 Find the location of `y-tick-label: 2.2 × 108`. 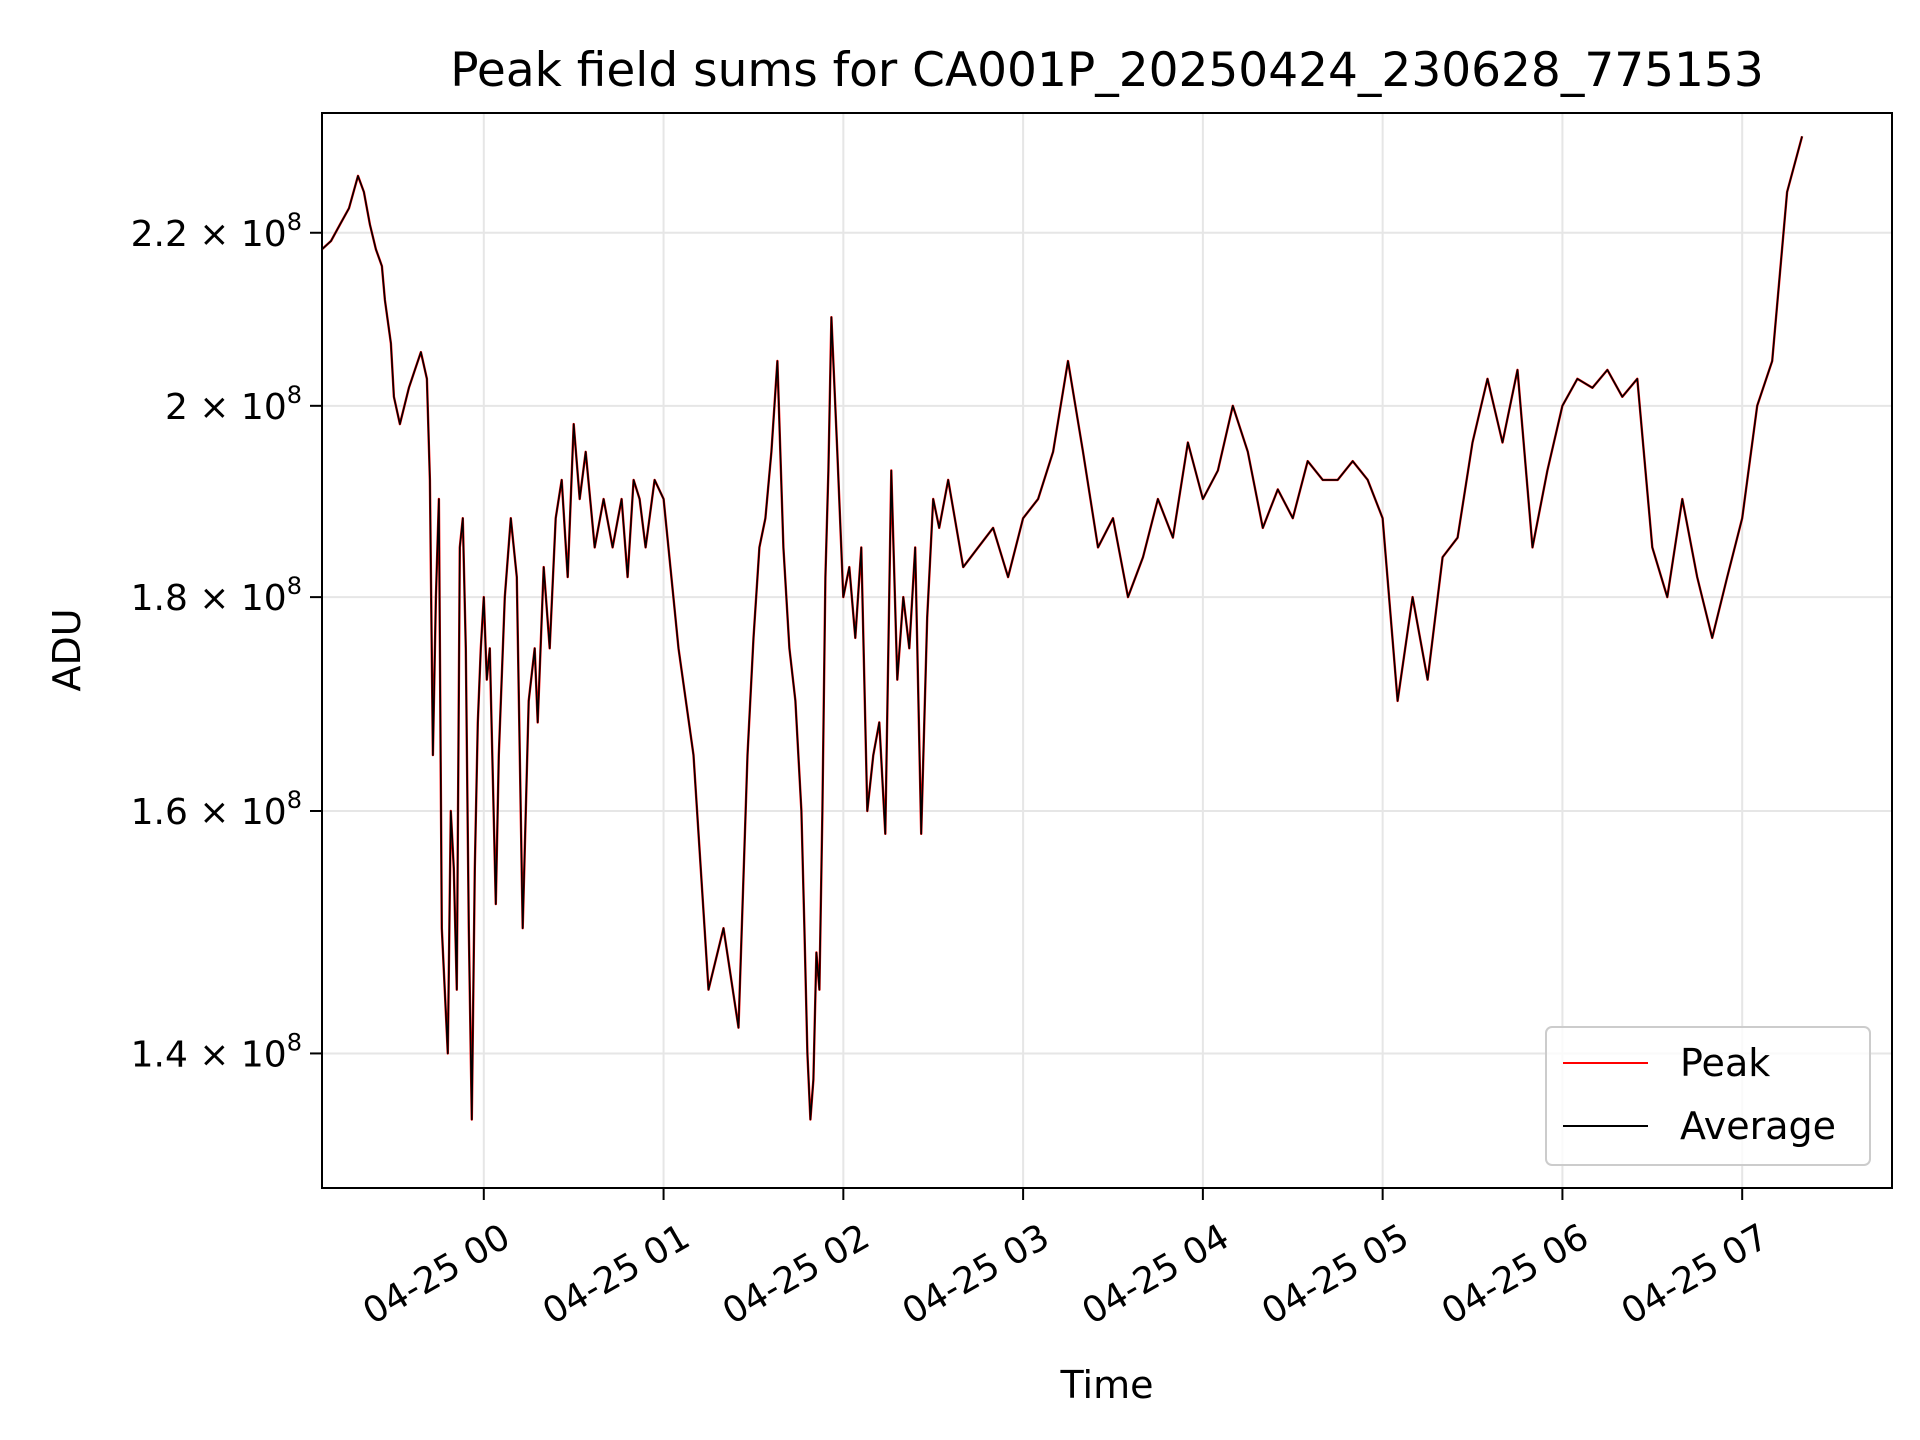

y-tick-label: 2.2 × 108 is located at coordinates (216, 231).